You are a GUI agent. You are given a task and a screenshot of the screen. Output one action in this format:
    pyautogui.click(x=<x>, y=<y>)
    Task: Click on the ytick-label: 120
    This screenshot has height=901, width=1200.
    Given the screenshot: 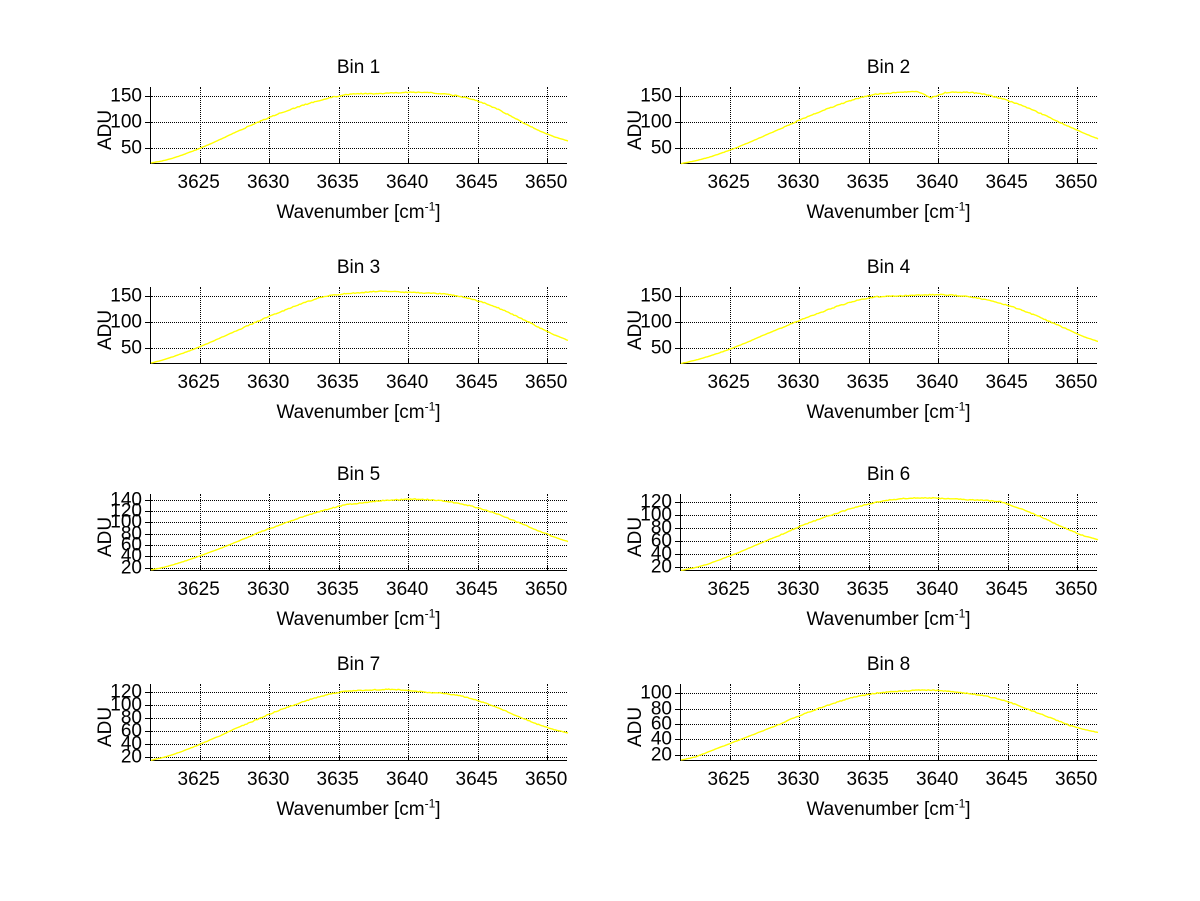 What is the action you would take?
    pyautogui.click(x=126, y=692)
    